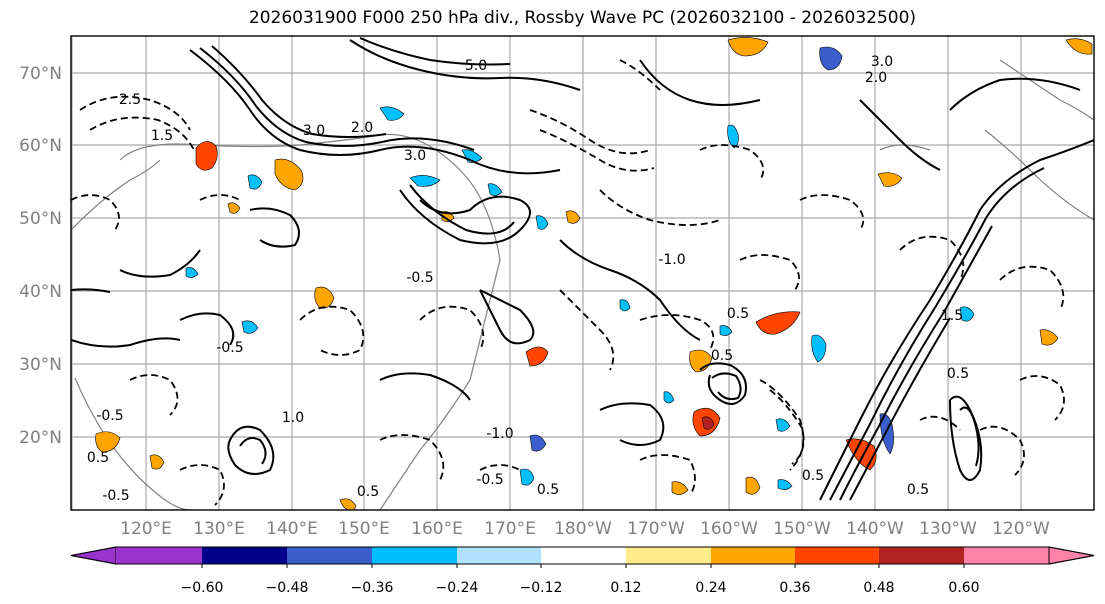  I want to click on longitude-label: 140°W, so click(875, 529).